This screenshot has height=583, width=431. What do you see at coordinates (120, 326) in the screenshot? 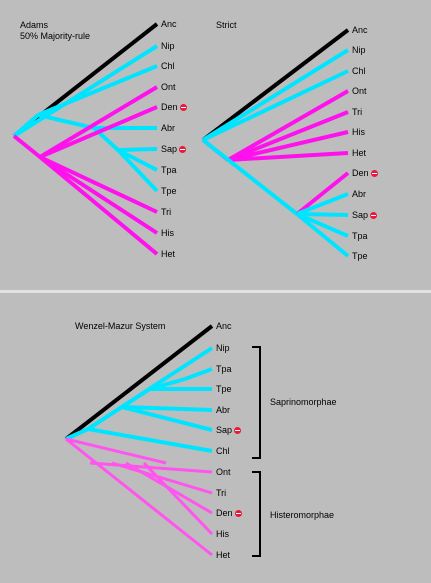
I see `wenzel-mazur-title: Wenzel-Mazur System` at bounding box center [120, 326].